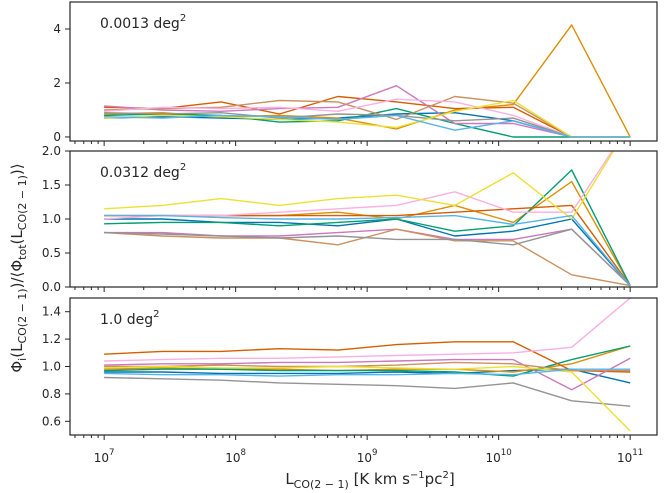 The image size is (670, 493). I want to click on panel-area-label: 1.0 deg2, so click(130, 318).